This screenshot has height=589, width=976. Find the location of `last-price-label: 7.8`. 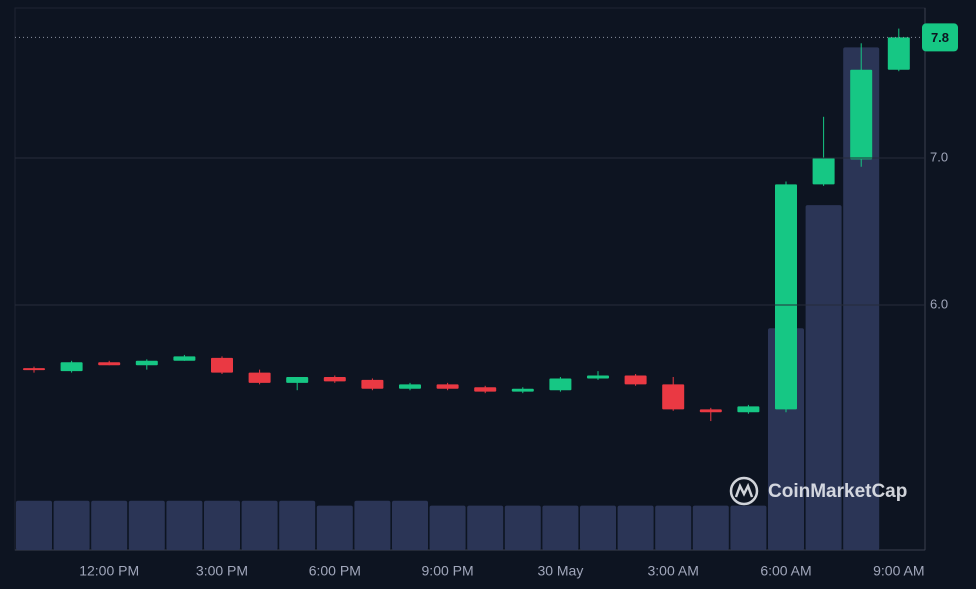

last-price-label: 7.8 is located at coordinates (940, 37).